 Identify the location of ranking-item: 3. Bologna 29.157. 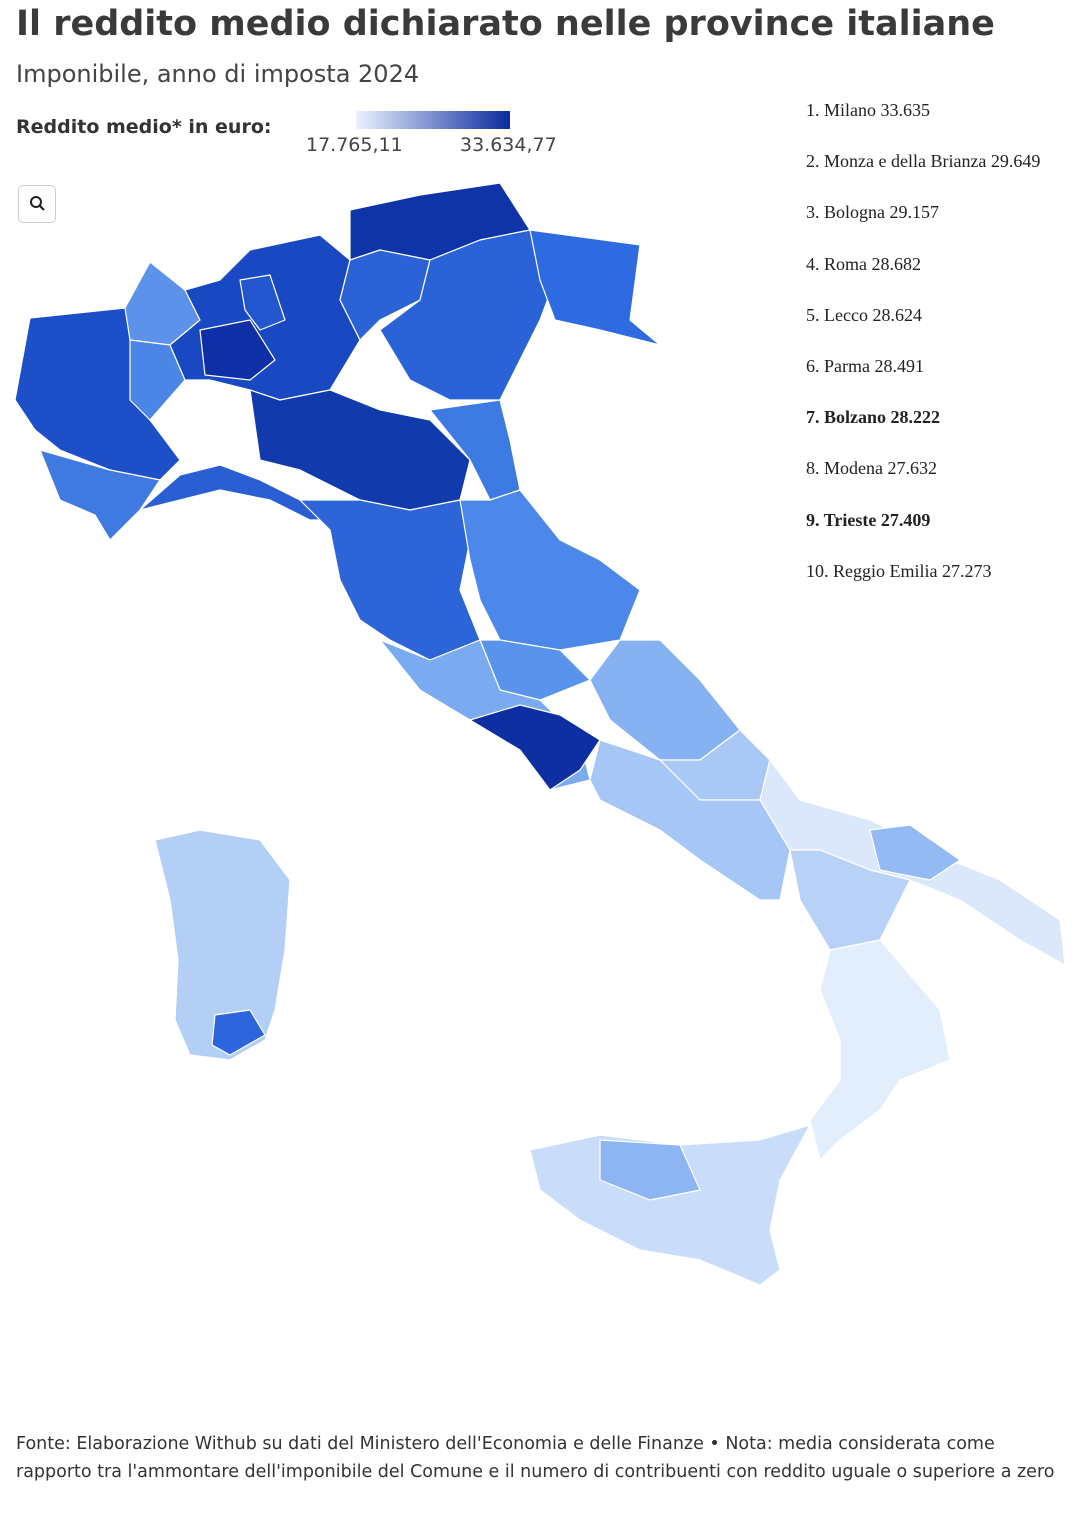
(872, 212).